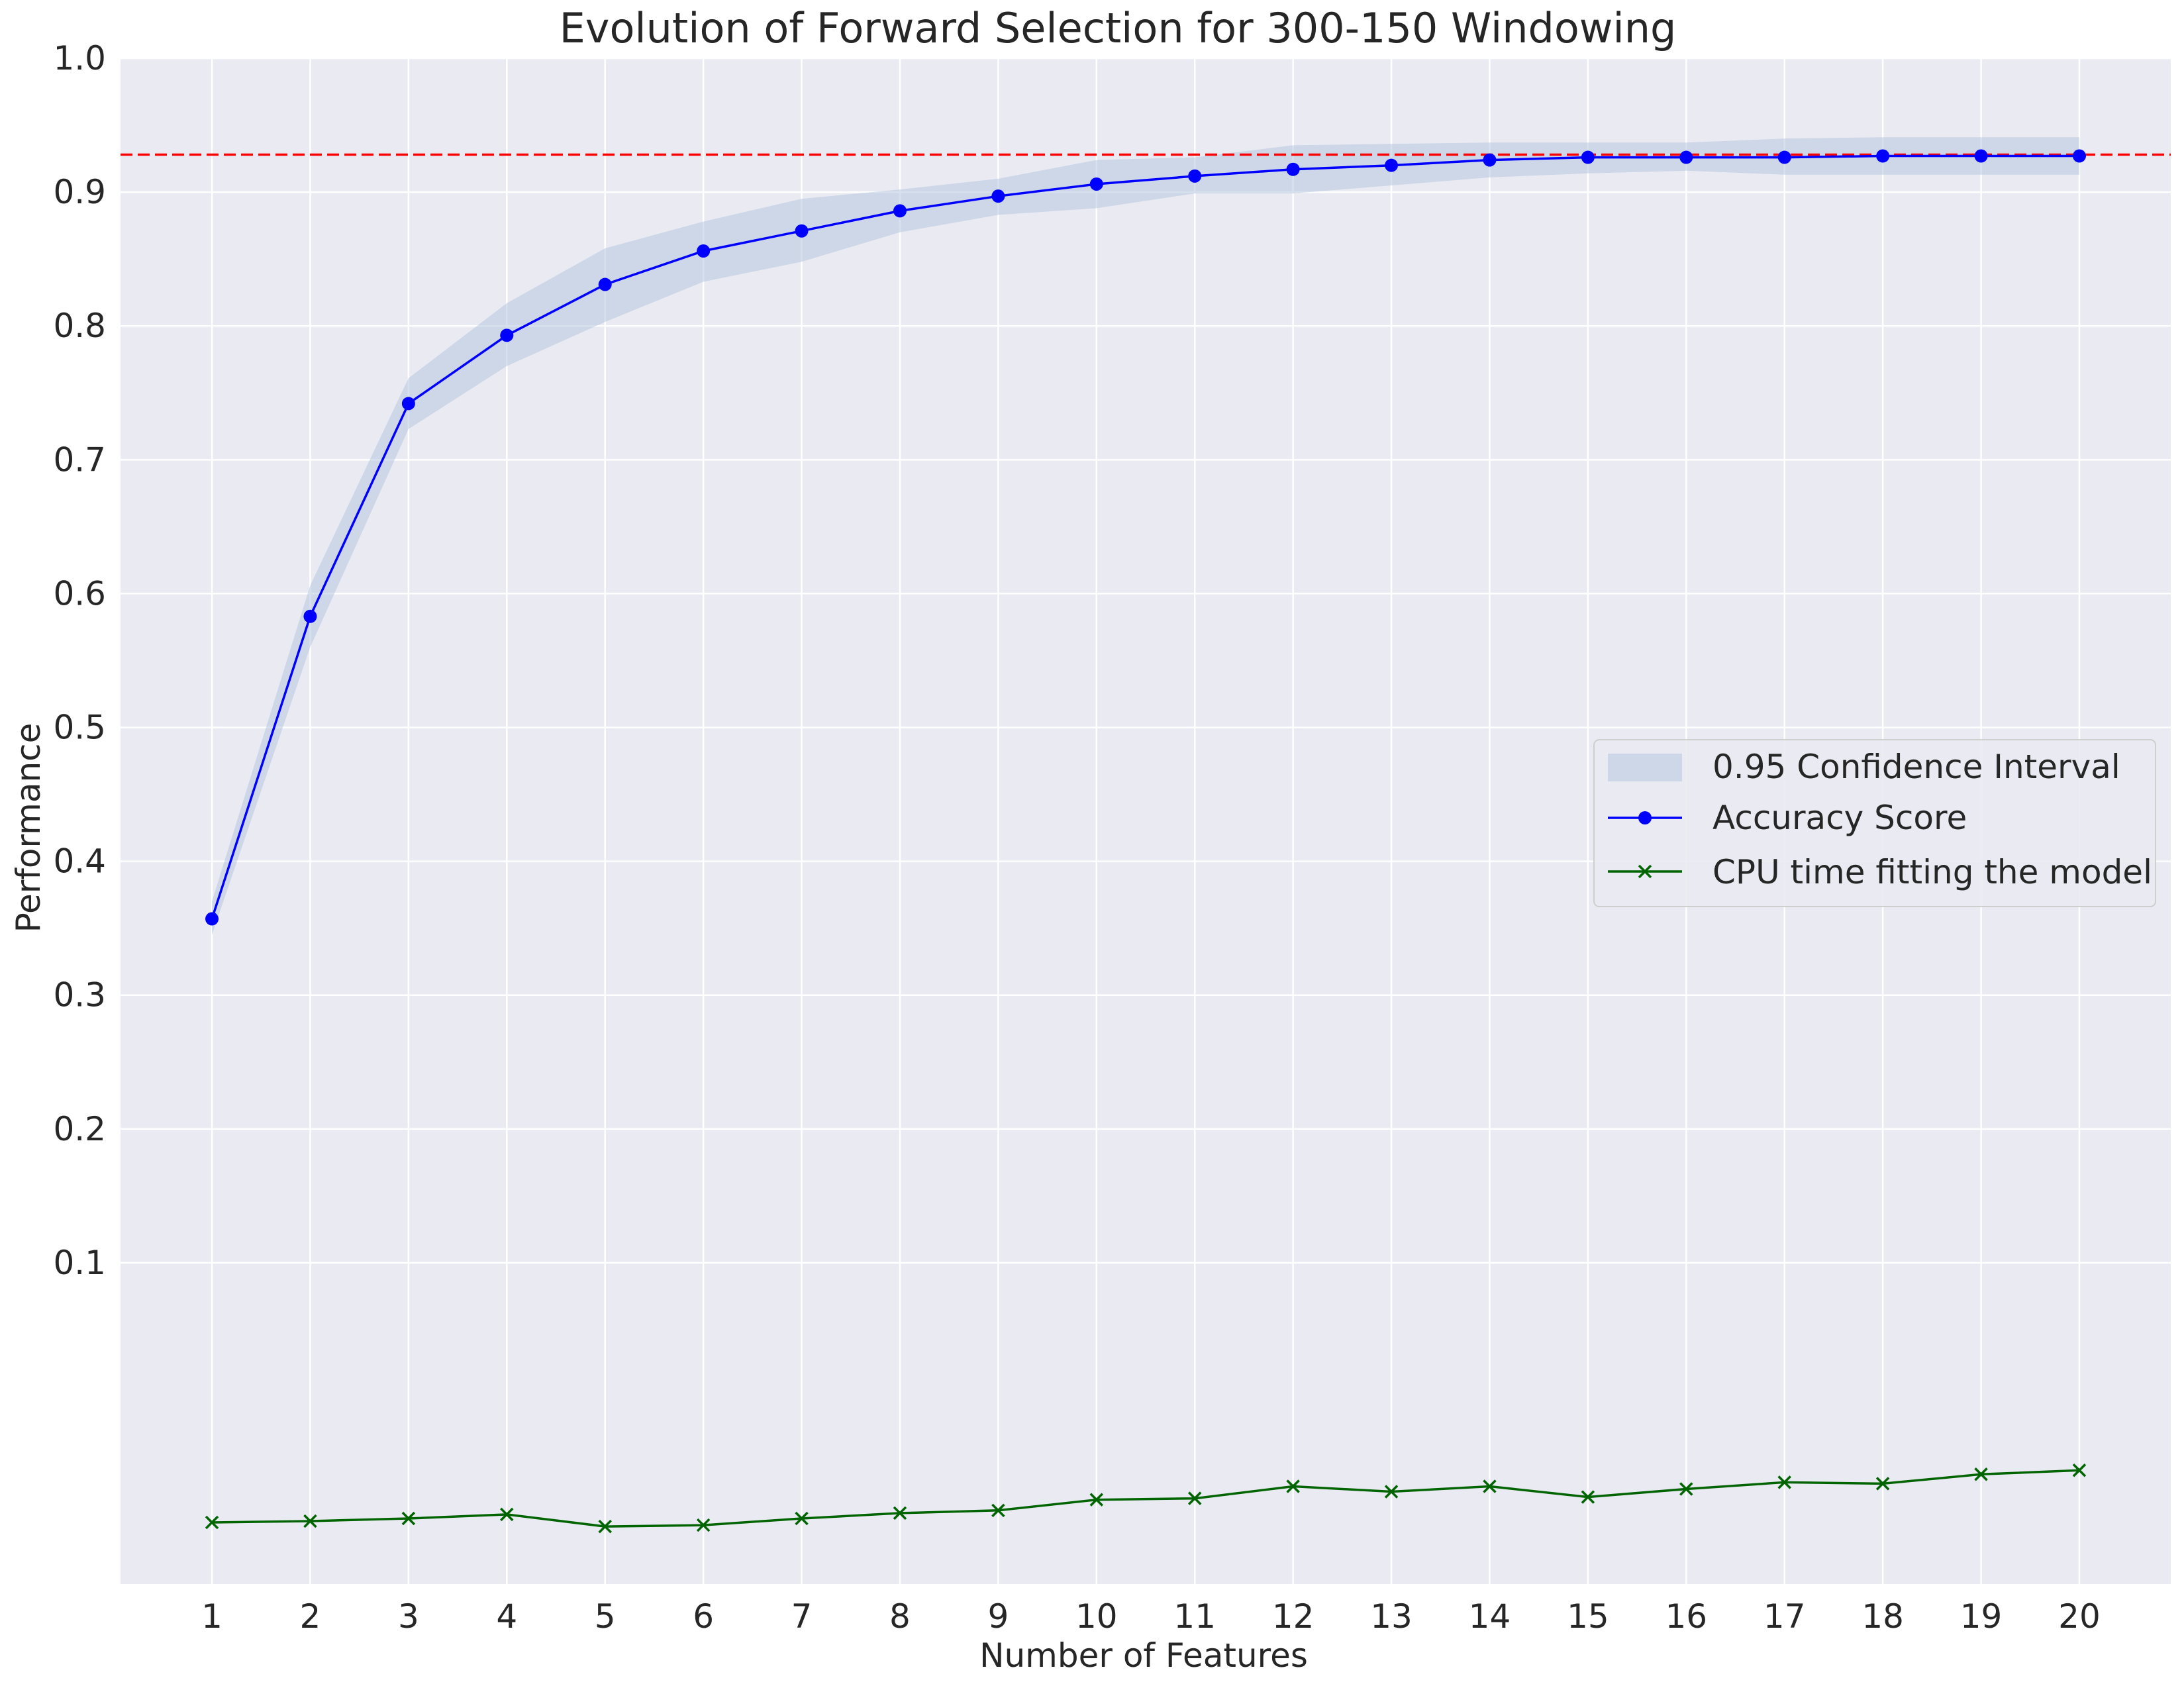  I want to click on y-tick-label: 0.4, so click(79, 861).